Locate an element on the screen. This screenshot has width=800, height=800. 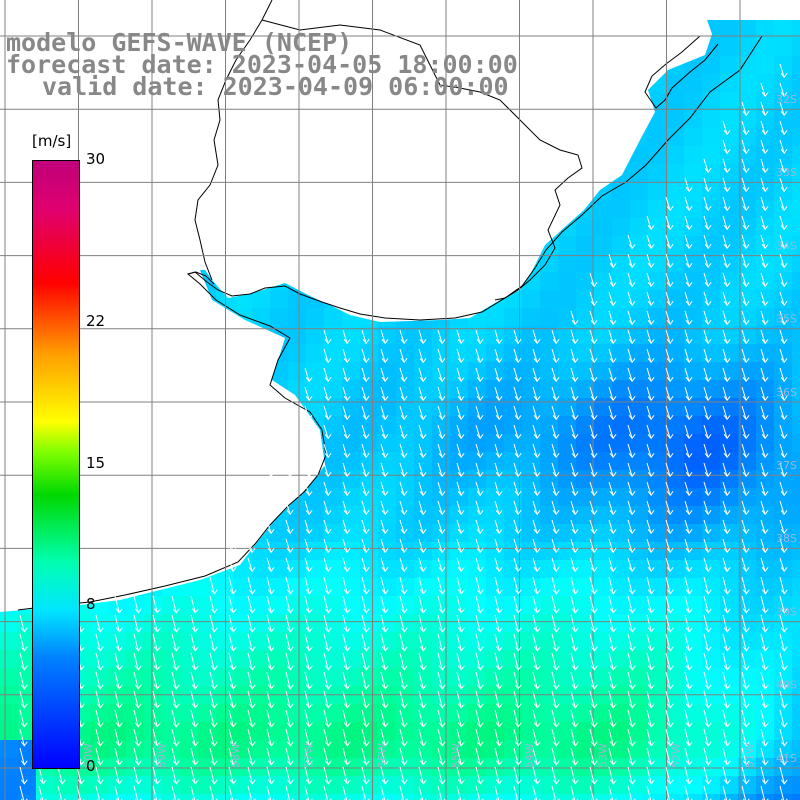
latitude-label: 38S is located at coordinates (786, 538).